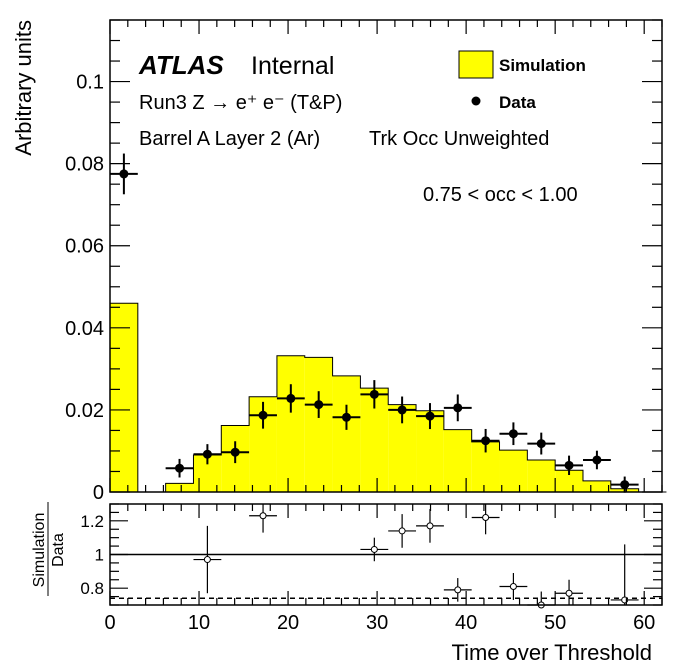 The height and width of the screenshot is (672, 696). What do you see at coordinates (466, 623) in the screenshot?
I see `x-tick-label: 40` at bounding box center [466, 623].